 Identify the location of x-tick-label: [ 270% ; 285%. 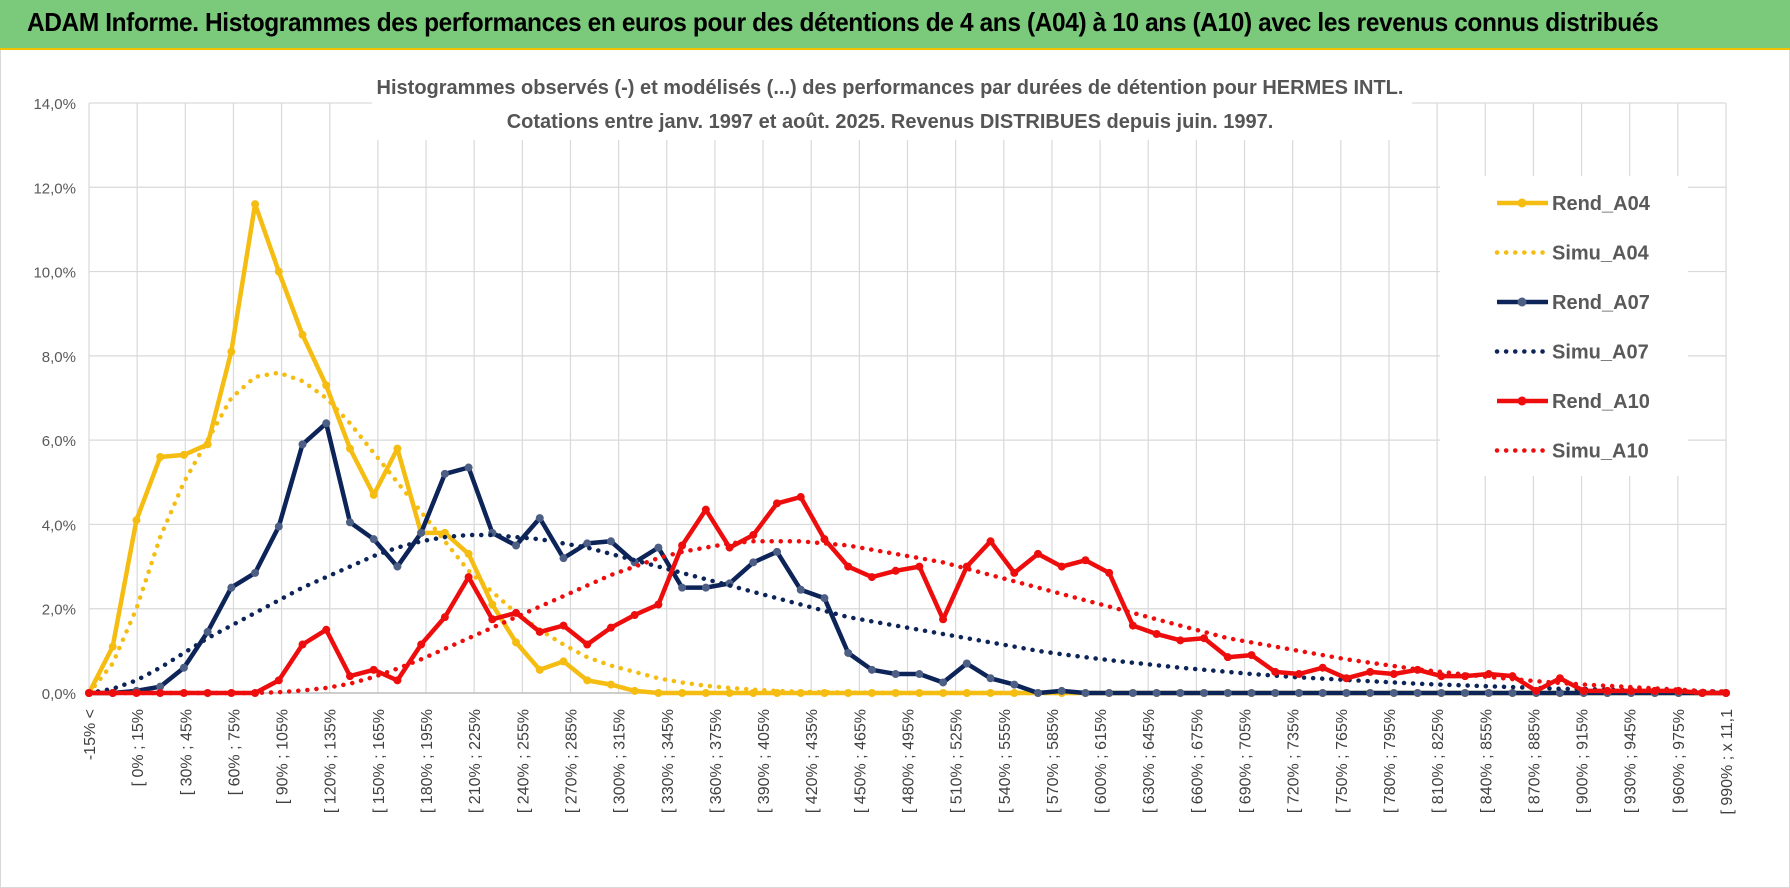
(571, 761).